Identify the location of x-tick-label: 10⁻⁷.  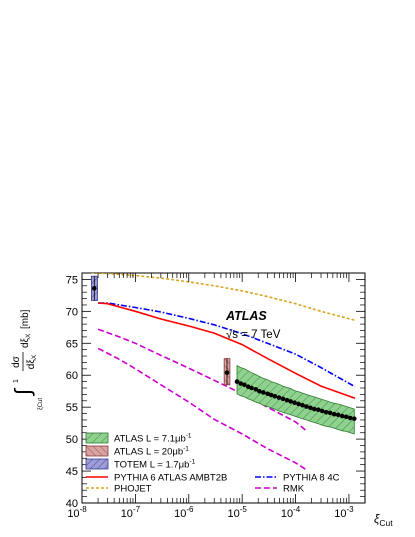
(131, 512).